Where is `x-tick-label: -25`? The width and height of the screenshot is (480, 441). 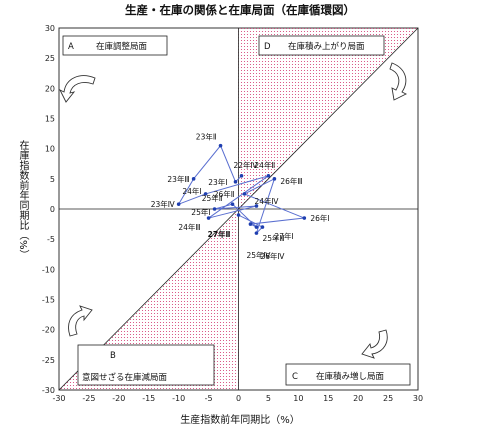
x-tick-label: -25 is located at coordinates (88, 398).